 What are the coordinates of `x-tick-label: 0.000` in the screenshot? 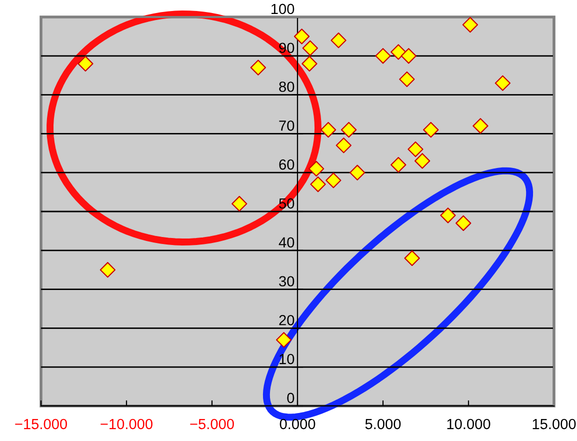 It's located at (298, 424).